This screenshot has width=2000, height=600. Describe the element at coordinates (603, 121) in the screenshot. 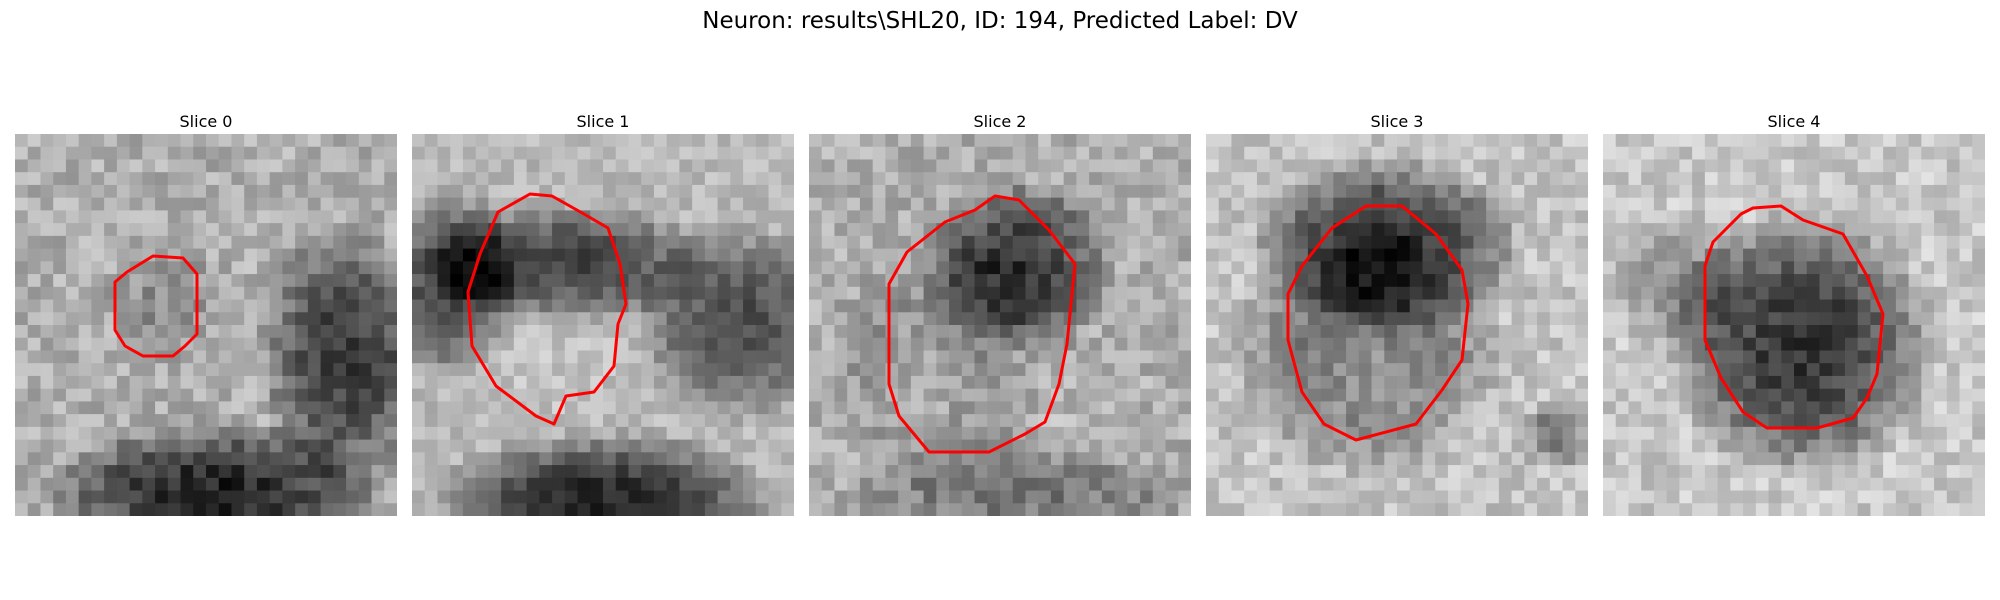

I see `slice-title-1: Slice 1` at that location.